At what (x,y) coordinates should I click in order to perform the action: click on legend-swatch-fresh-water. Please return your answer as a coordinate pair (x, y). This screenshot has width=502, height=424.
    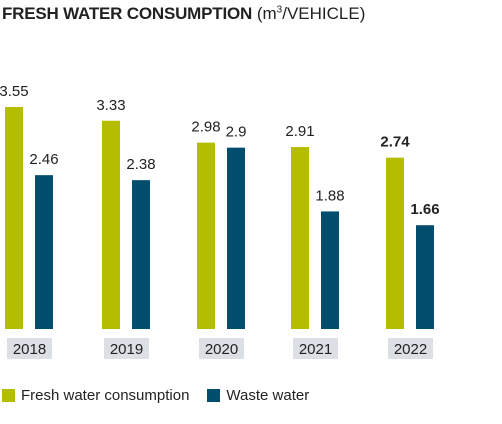
    Looking at the image, I should click on (8, 395).